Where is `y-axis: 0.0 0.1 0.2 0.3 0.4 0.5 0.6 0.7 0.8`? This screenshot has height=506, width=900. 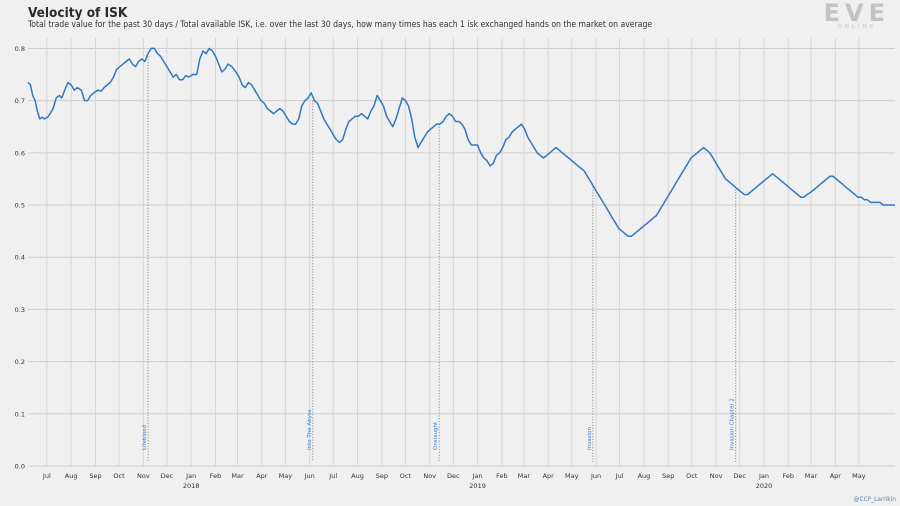
y-axis: 0.0 0.1 0.2 0.3 0.4 0.5 0.6 0.7 0.8 is located at coordinates (20, 258).